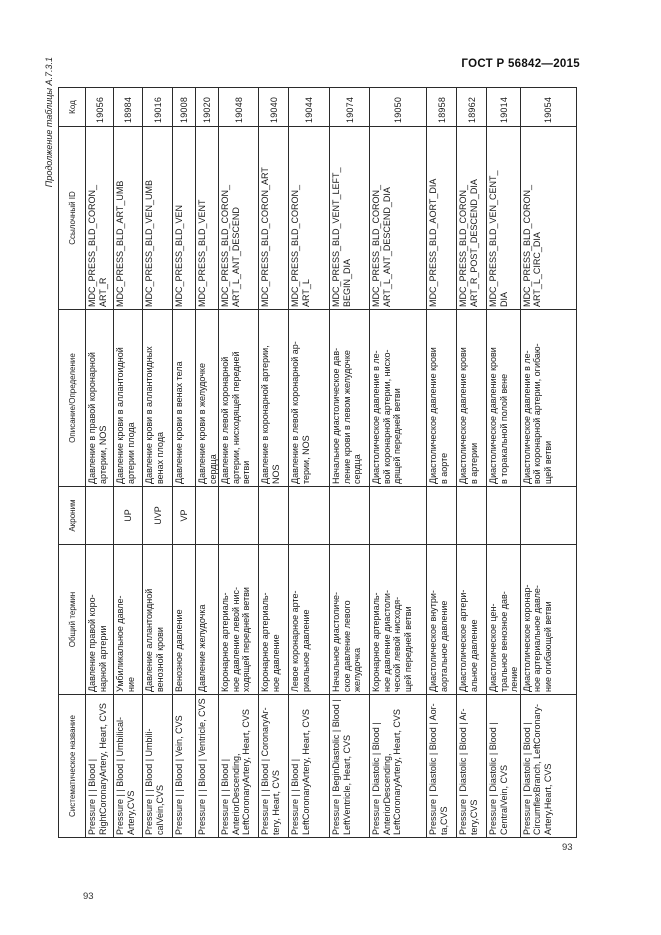 The height and width of the screenshot is (935, 661). What do you see at coordinates (441, 107) in the screenshot?
I see `cell-code: 18958` at bounding box center [441, 107].